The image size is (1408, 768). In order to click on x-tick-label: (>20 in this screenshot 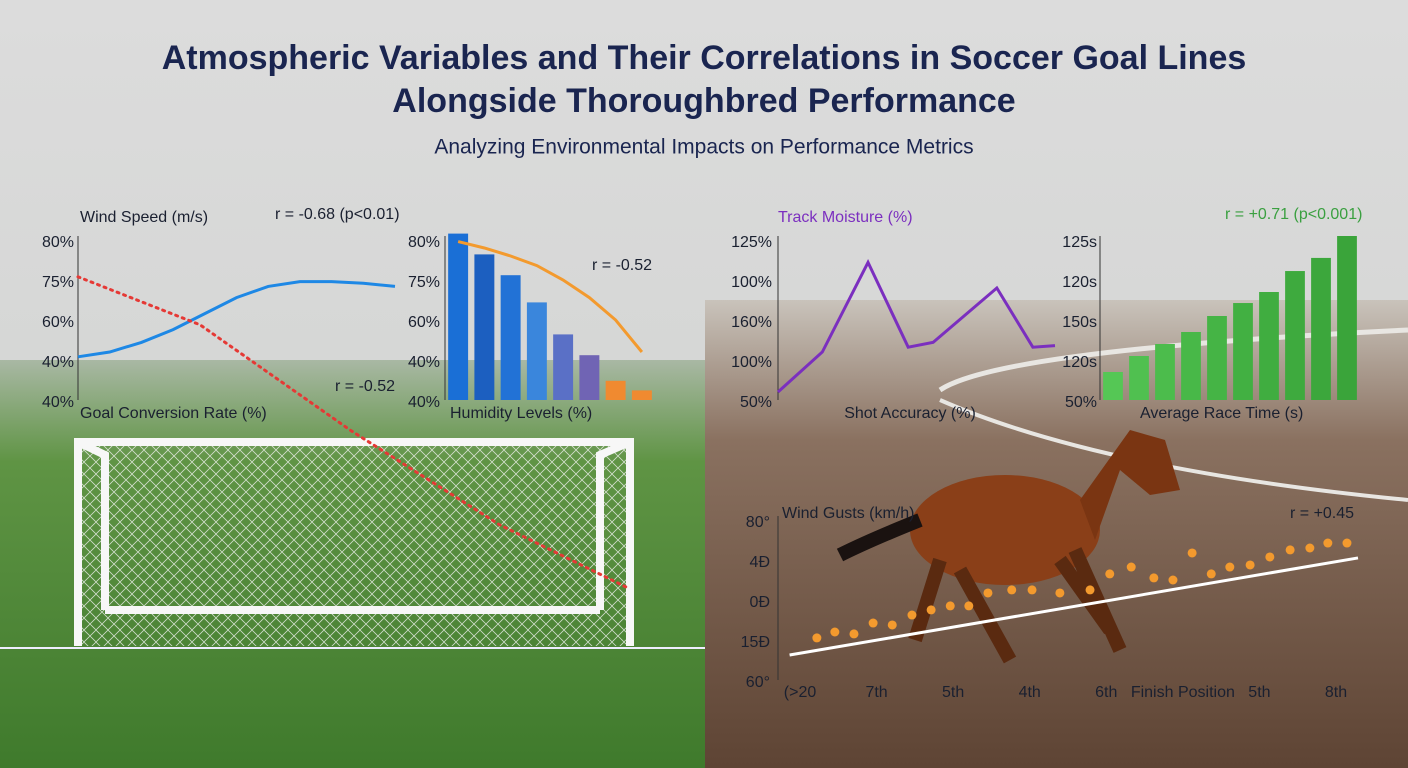, I will do `click(800, 692)`.